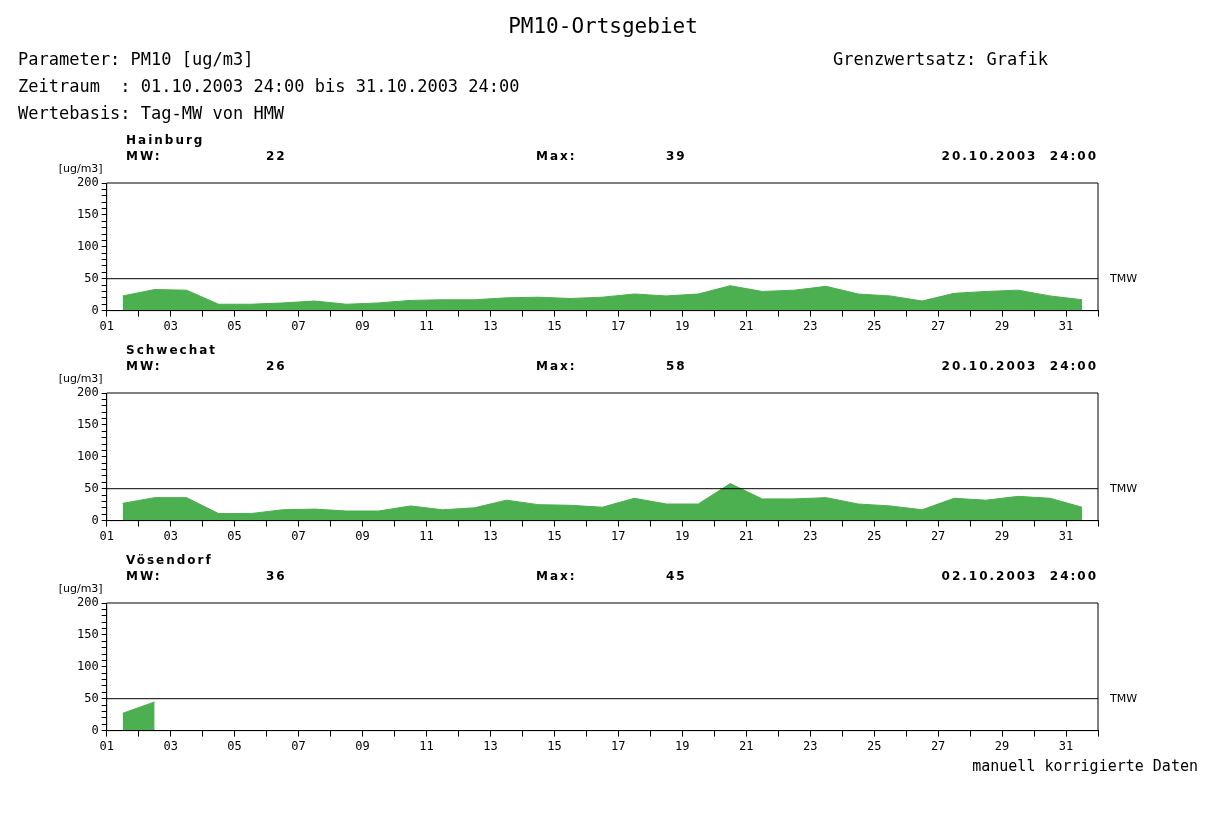  I want to click on text: 02.10.2003 24:00, so click(1019, 576).